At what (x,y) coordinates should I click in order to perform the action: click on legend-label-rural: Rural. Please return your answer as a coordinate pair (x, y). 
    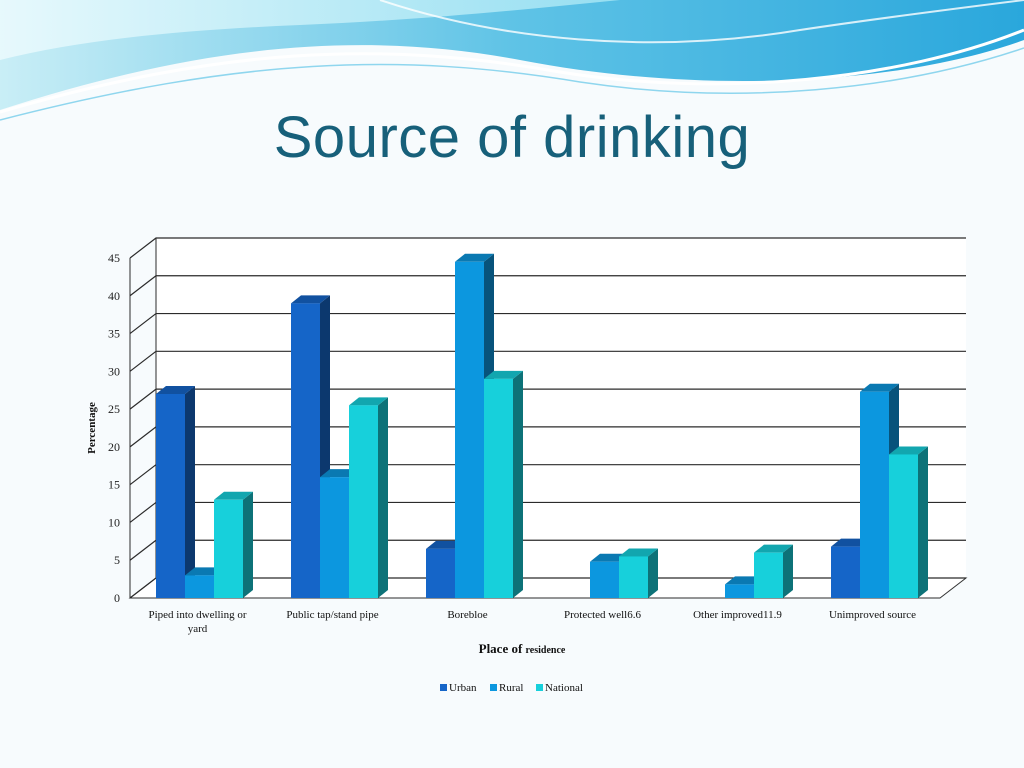
    Looking at the image, I should click on (511, 688).